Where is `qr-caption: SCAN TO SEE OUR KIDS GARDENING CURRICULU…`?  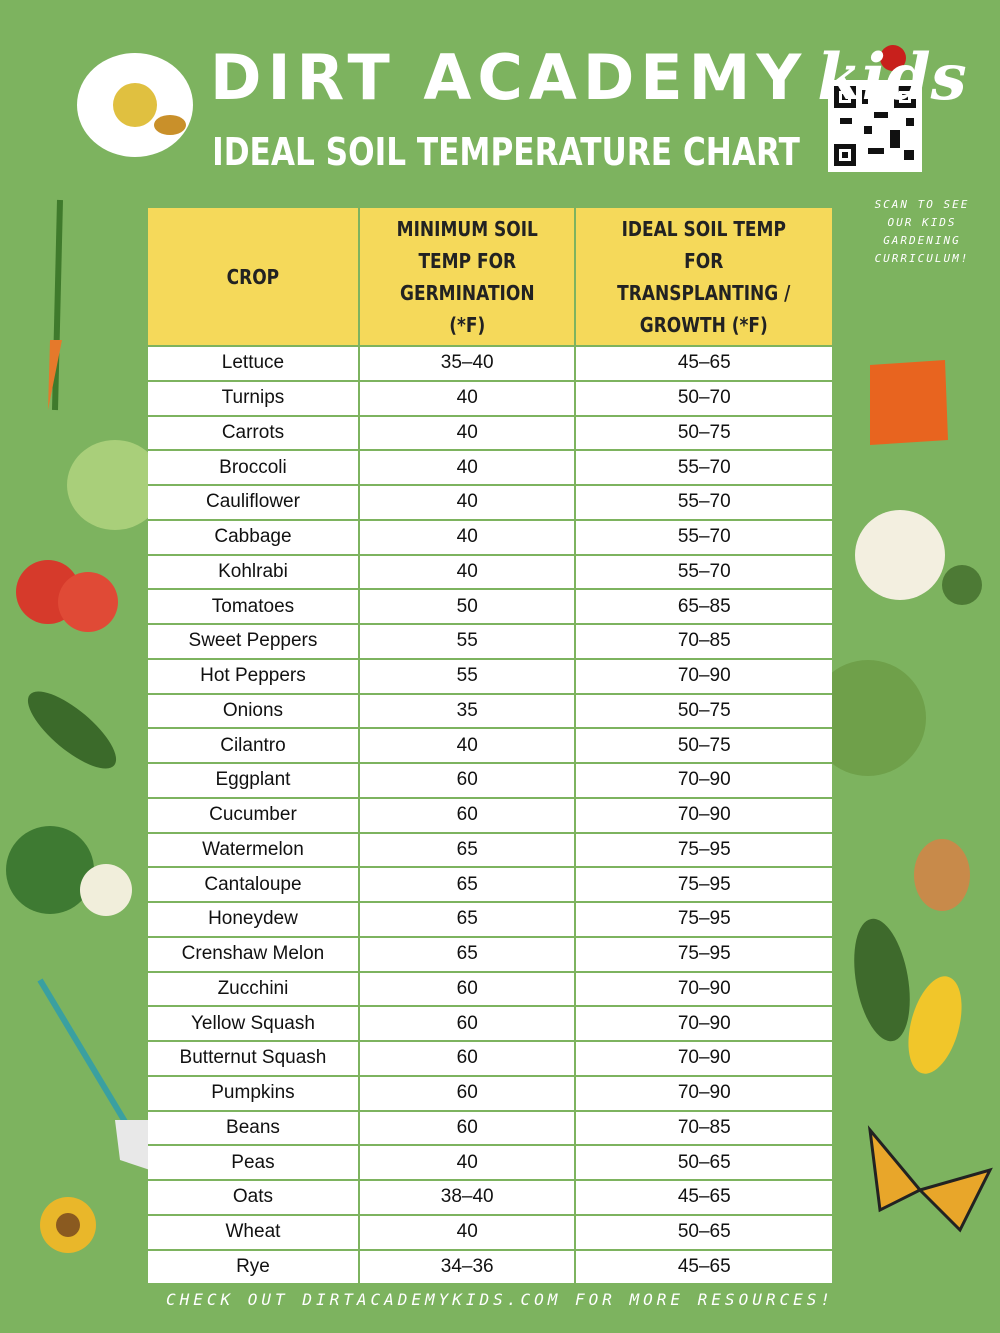 qr-caption: SCAN TO SEE OUR KIDS GARDENING CURRICULU… is located at coordinates (922, 231).